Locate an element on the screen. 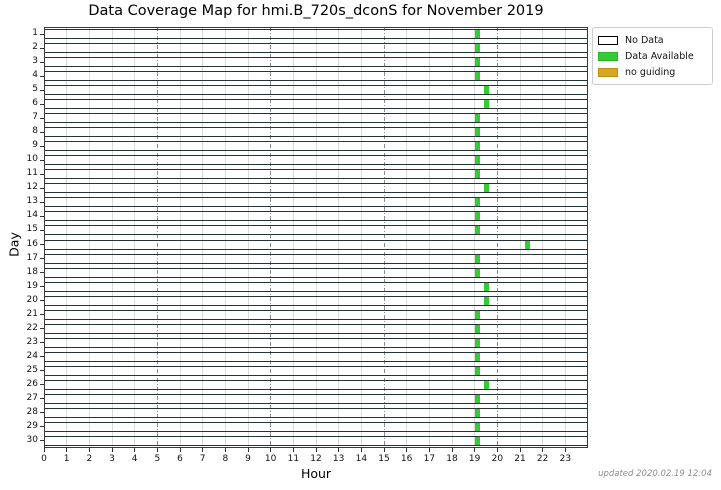 This screenshot has width=721, height=490. y-tick-label-20: 20 is located at coordinates (32, 299).